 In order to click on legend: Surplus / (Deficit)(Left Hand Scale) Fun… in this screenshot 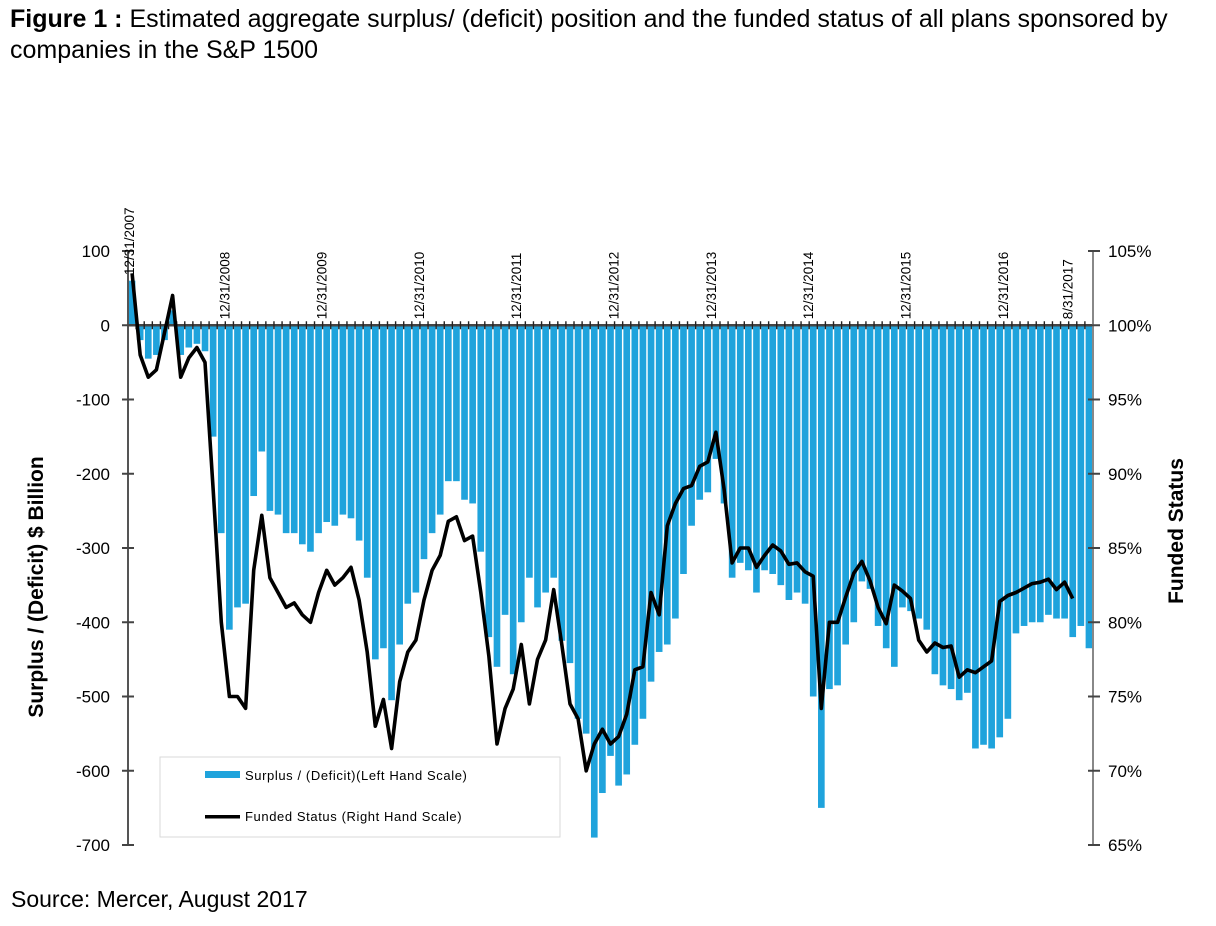, I will do `click(360, 797)`.